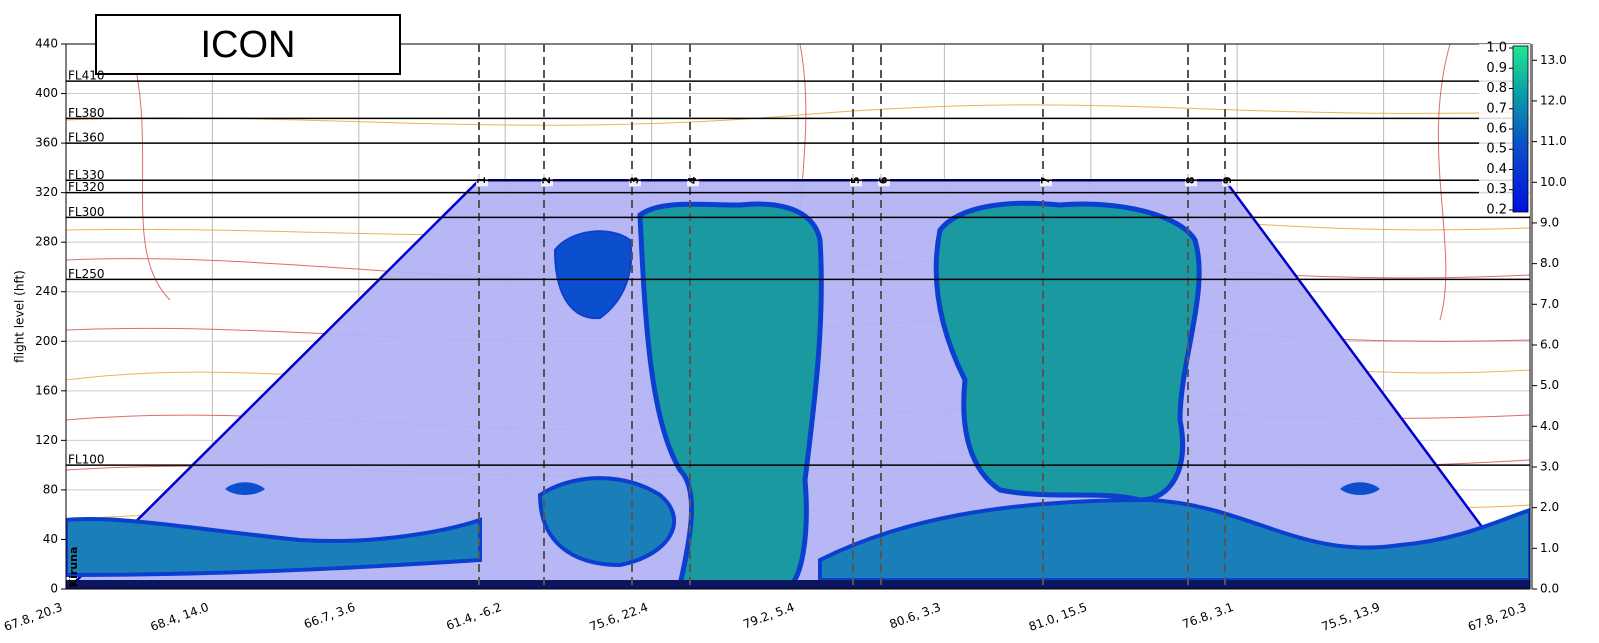 The image size is (1599, 643). What do you see at coordinates (329, 615) in the screenshot?
I see `x-tick-label: 66.7, 3.6` at bounding box center [329, 615].